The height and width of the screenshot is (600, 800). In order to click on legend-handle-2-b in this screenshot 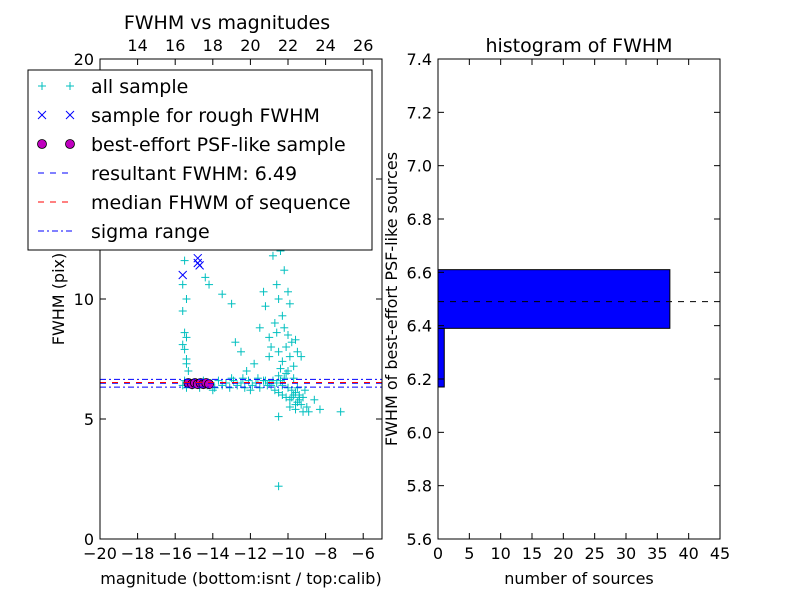, I will do `click(70, 144)`.